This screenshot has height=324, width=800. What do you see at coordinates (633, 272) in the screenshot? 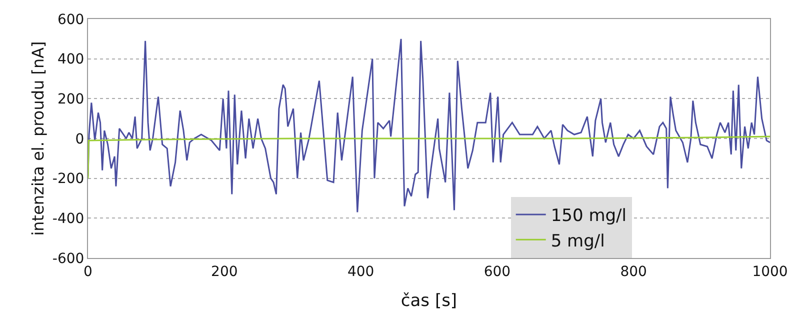
I see `x-tick-label: 800` at bounding box center [633, 272].